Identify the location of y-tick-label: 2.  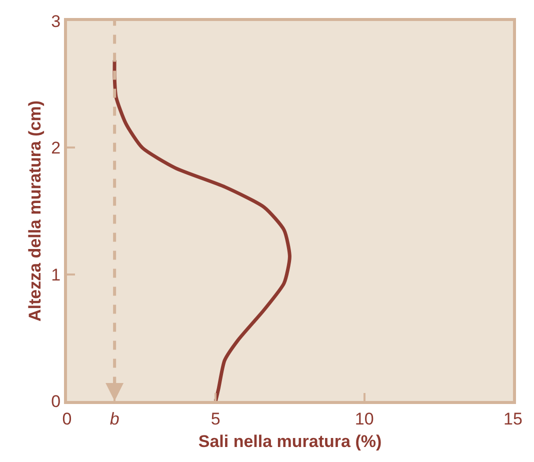
(56, 148).